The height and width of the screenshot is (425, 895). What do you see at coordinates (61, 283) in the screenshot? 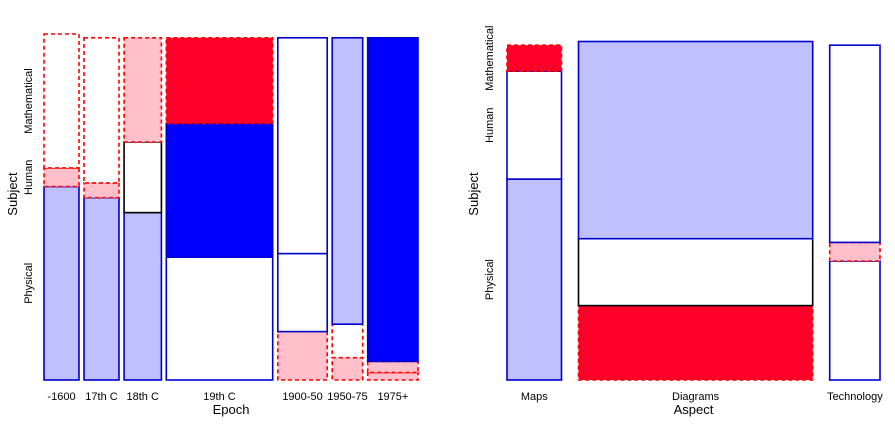
I see `mosaic-cell-1600-physical` at bounding box center [61, 283].